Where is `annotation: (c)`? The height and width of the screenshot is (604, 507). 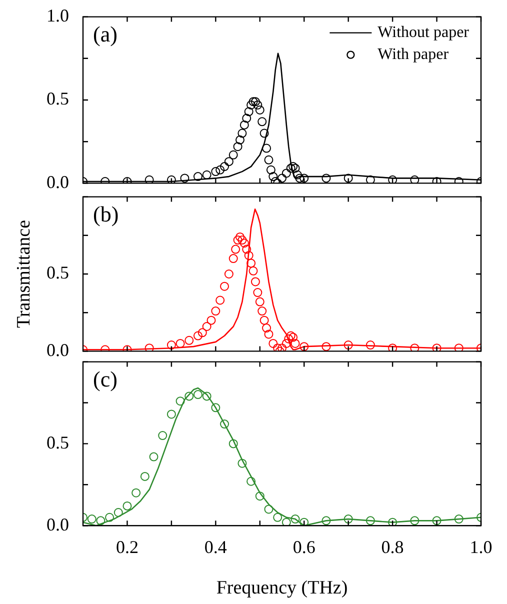 annotation: (c) is located at coordinates (105, 379).